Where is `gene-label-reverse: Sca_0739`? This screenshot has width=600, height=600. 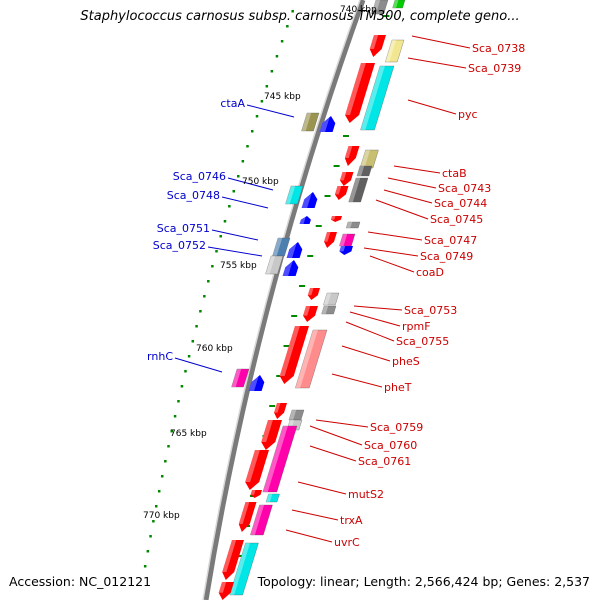 gene-label-reverse: Sca_0739 is located at coordinates (494, 68).